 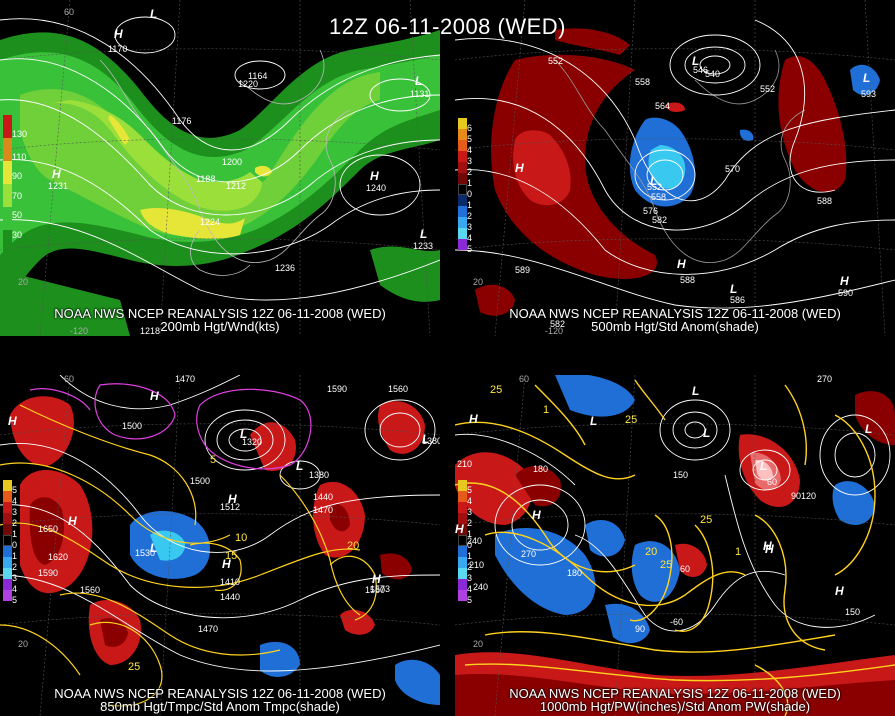 What do you see at coordinates (380, 589) in the screenshot?
I see `contour-value: 1573` at bounding box center [380, 589].